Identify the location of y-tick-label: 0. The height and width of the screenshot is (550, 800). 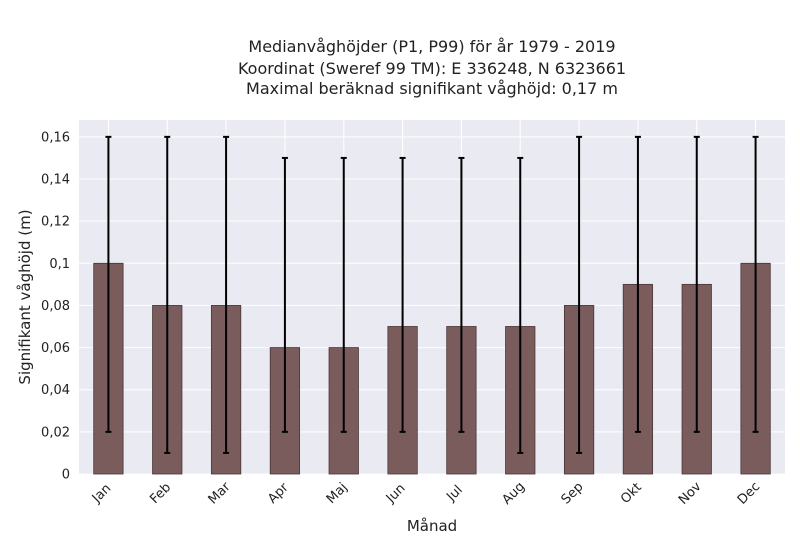
(66, 475).